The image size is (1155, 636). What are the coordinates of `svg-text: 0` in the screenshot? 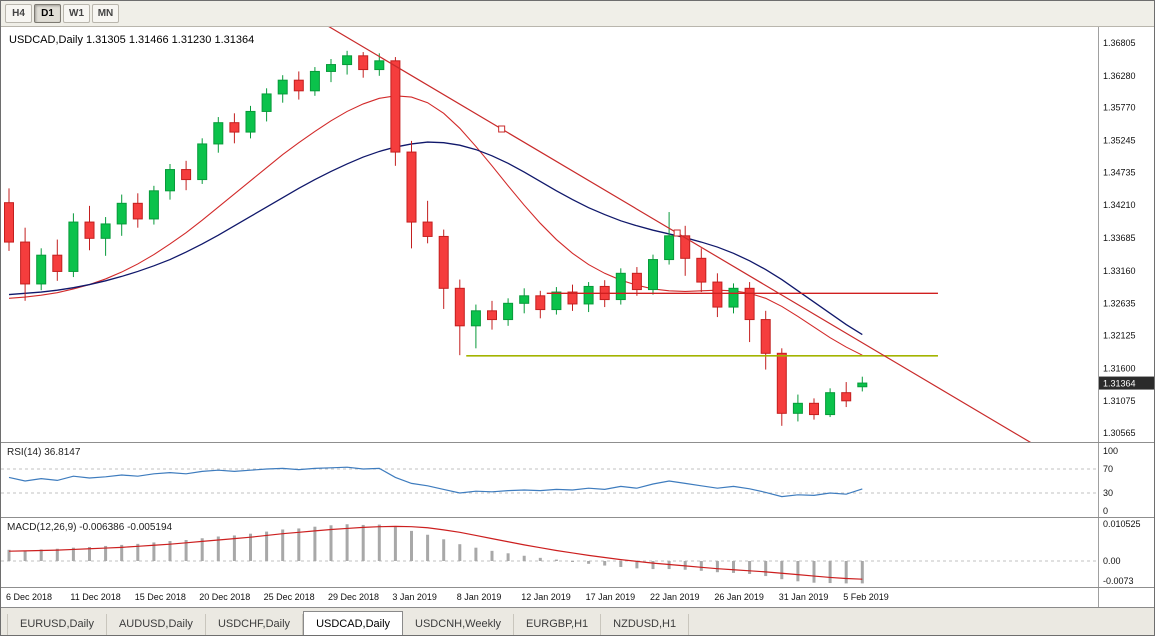 It's located at (1105, 511).